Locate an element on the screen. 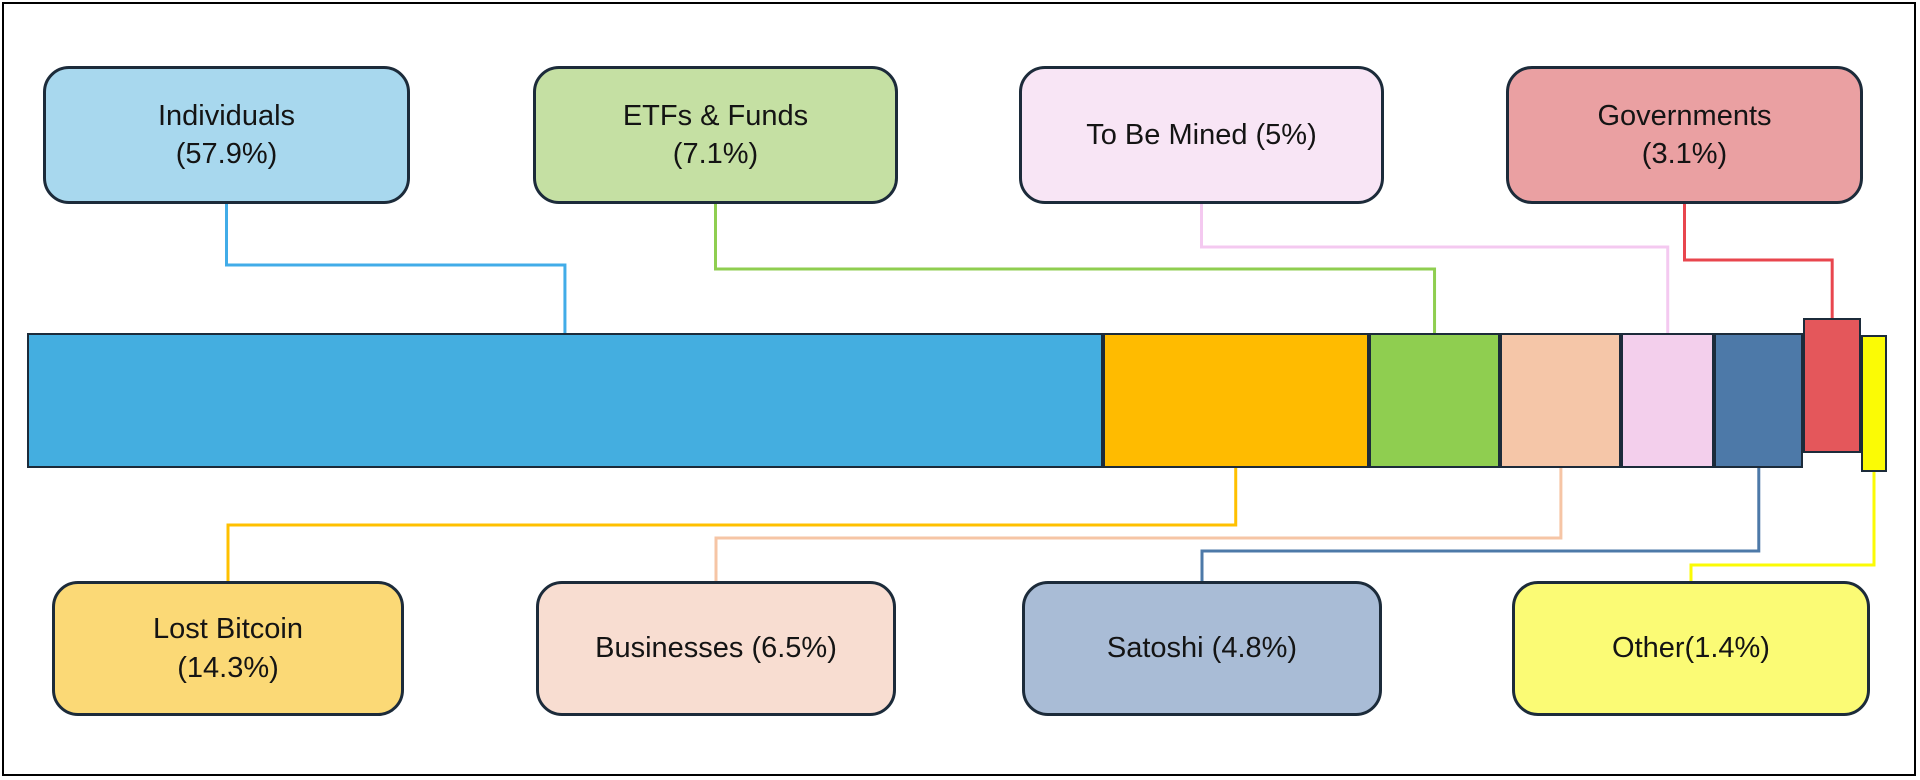 This screenshot has height=780, width=1920. label-box-governments: Governments (3.1%) is located at coordinates (1684, 135).